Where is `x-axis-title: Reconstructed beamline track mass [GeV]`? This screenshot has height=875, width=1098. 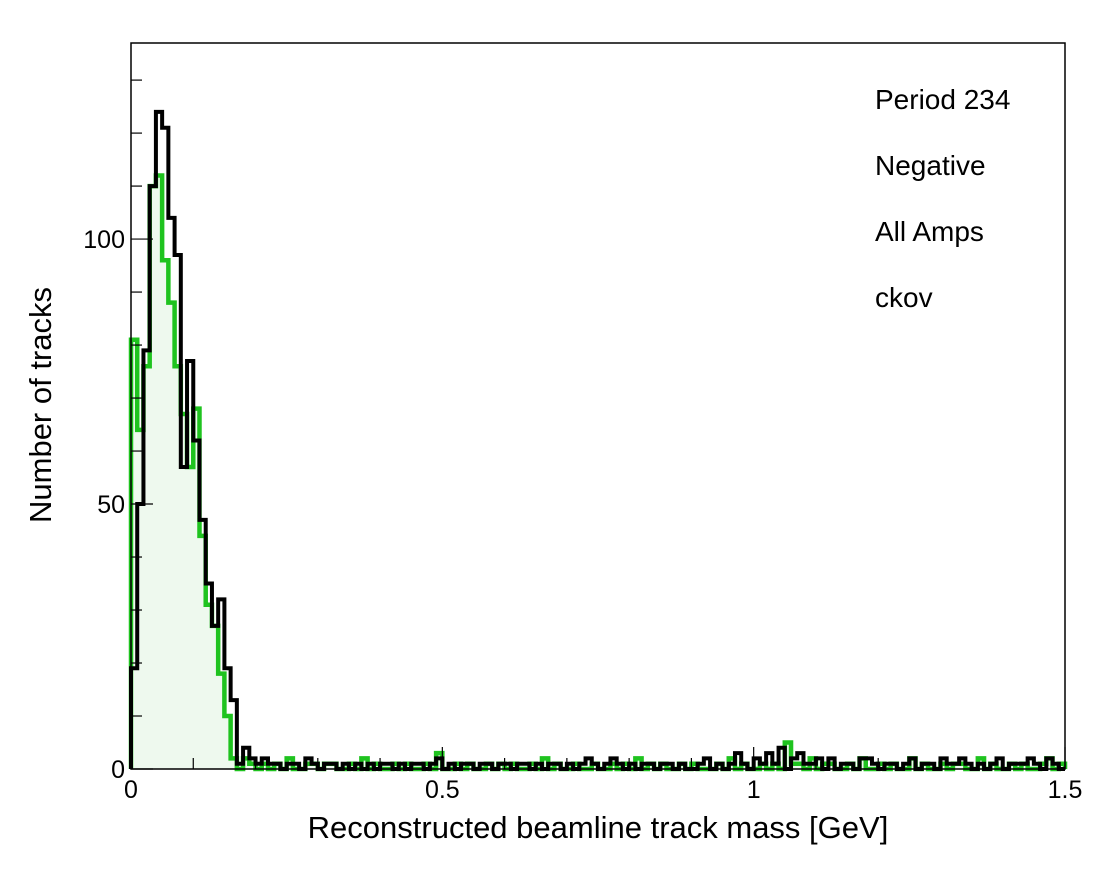 x-axis-title: Reconstructed beamline track mass [GeV] is located at coordinates (598, 827).